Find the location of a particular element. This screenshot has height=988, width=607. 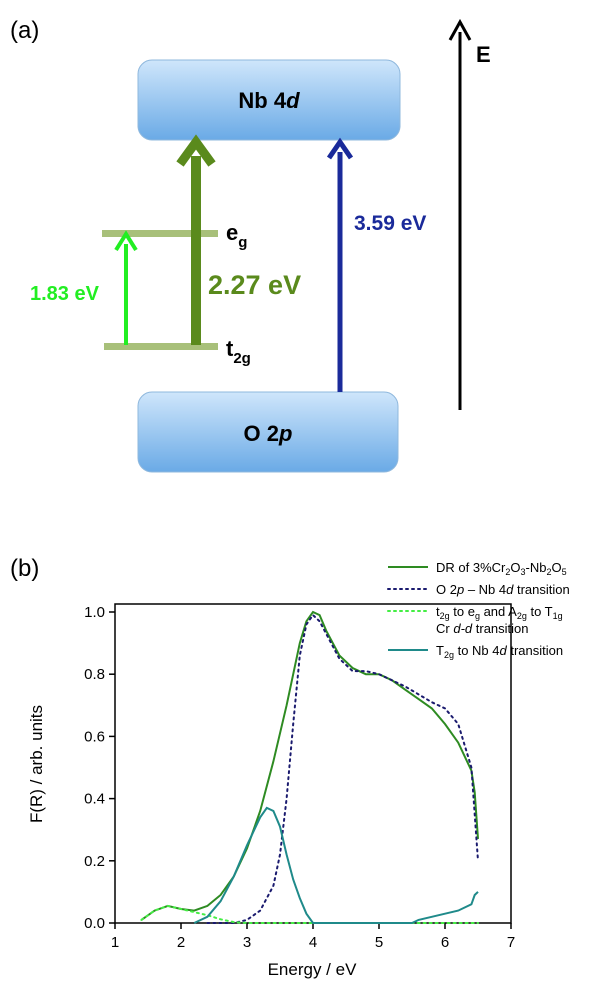

x-tick-label: 5 is located at coordinates (379, 942).